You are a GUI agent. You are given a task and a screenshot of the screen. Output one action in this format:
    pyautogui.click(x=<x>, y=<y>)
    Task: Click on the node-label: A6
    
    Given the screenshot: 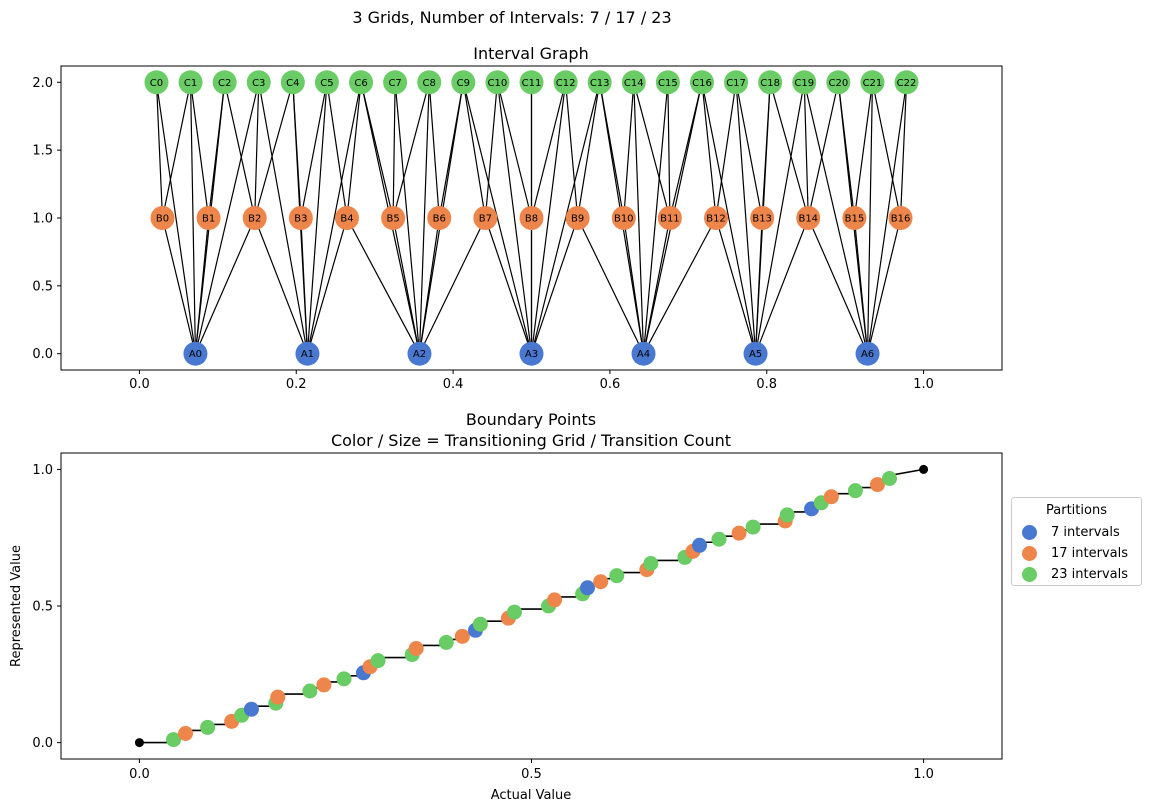 What is the action you would take?
    pyautogui.click(x=867, y=354)
    